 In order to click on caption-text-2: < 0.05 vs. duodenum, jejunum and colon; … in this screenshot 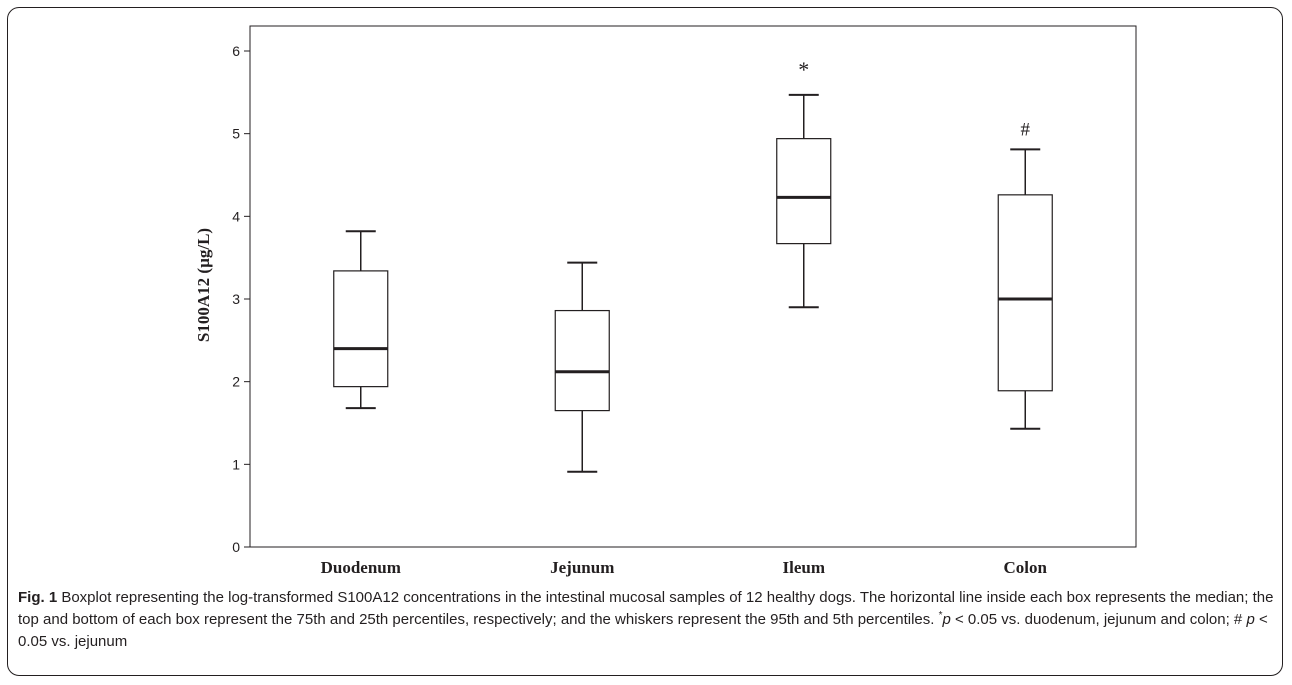, I will do `click(1098, 619)`.